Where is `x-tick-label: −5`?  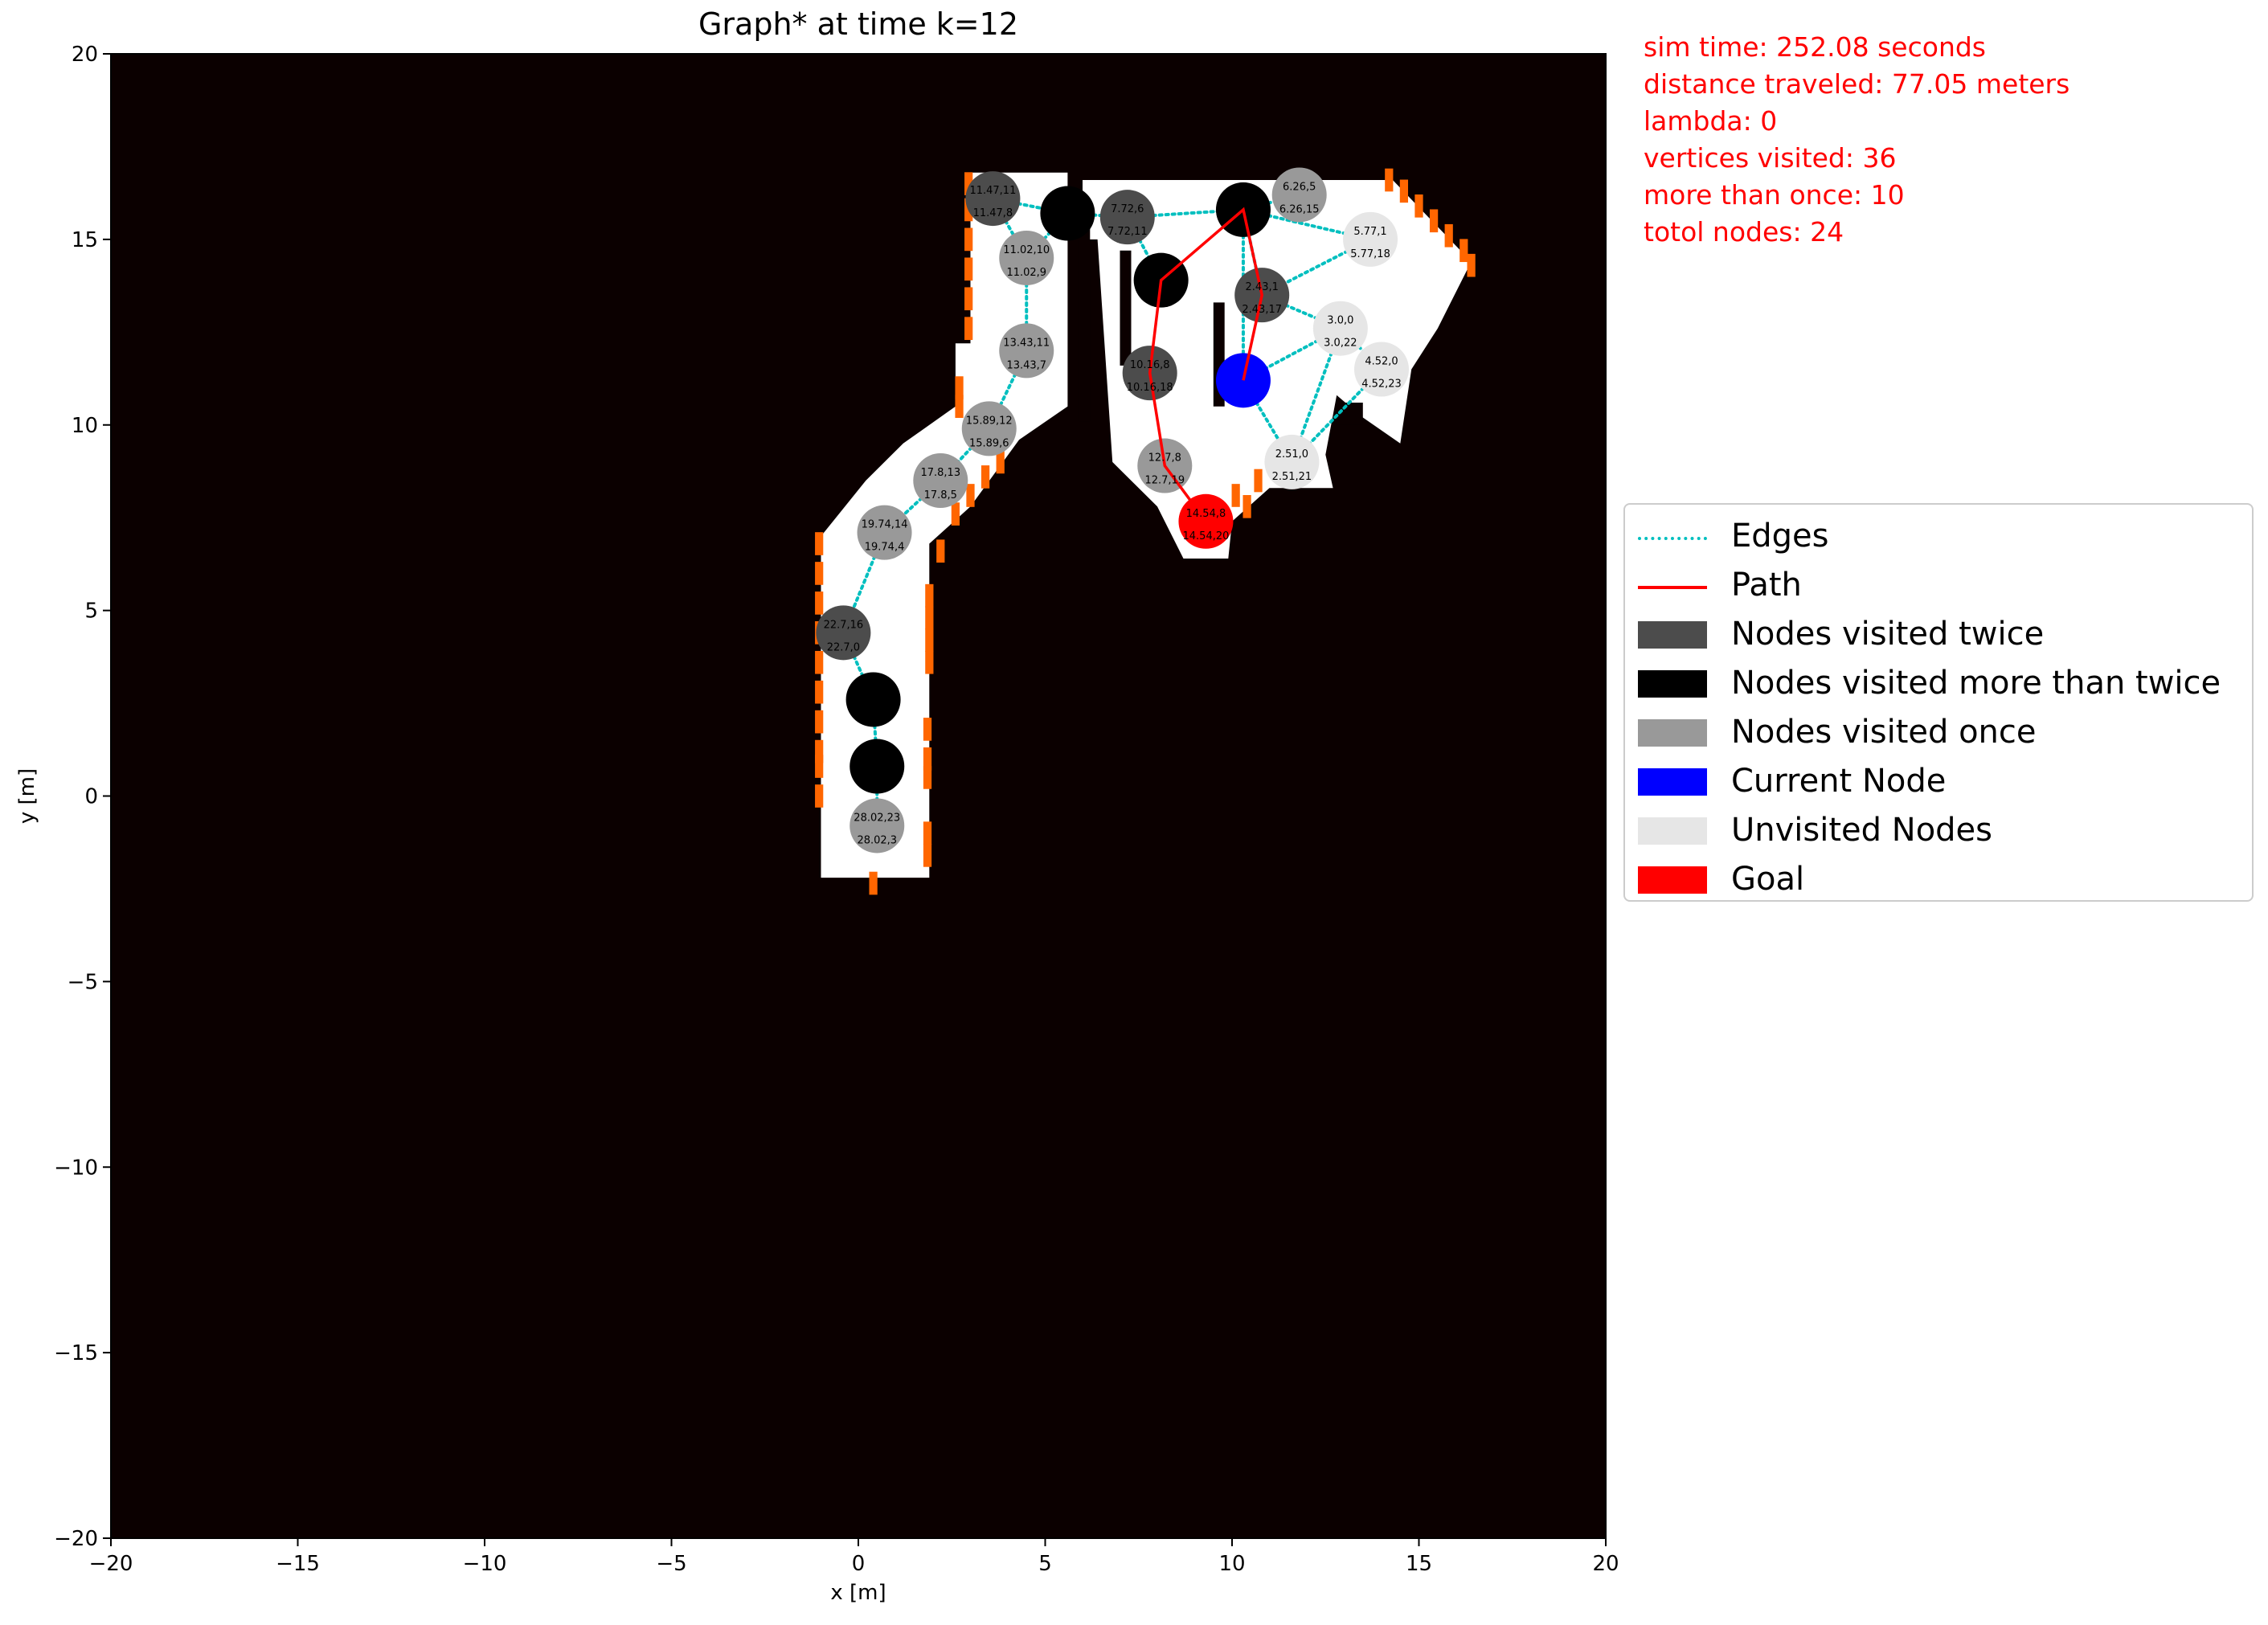
x-tick-label: −5 is located at coordinates (671, 1564).